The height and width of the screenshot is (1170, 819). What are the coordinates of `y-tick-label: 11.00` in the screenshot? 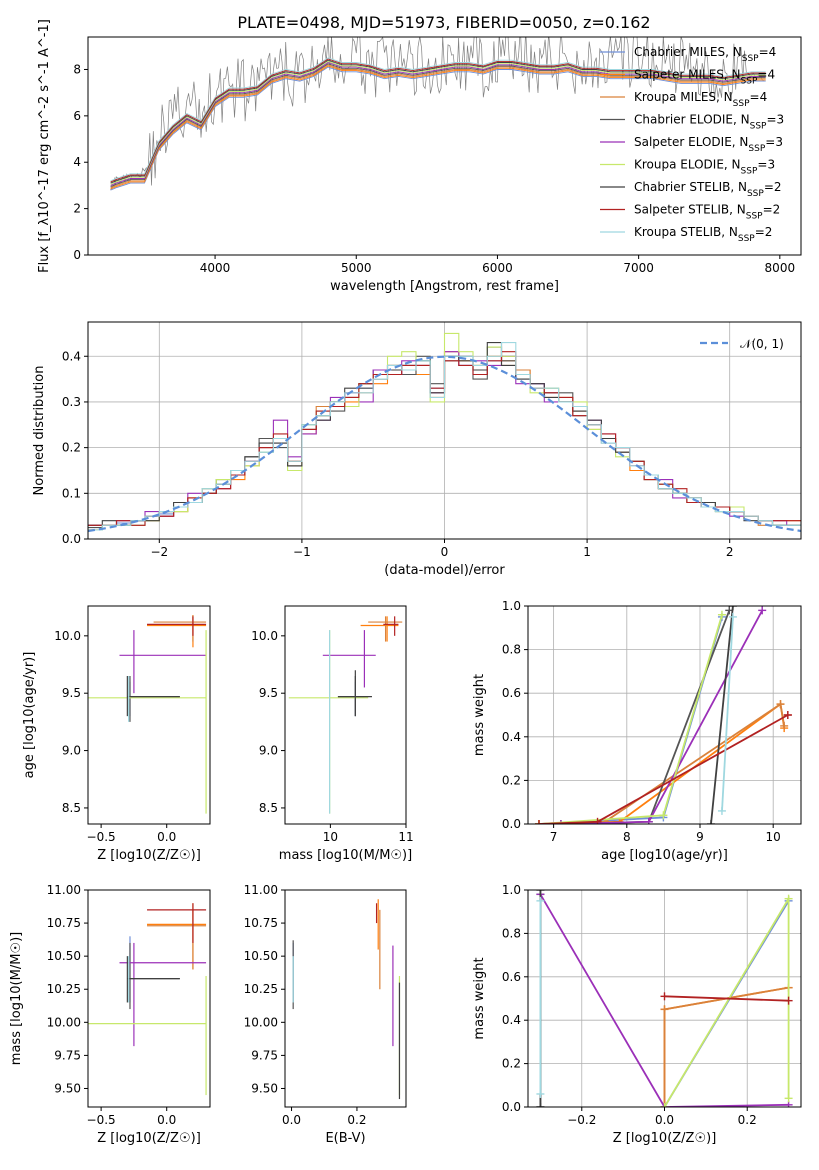 It's located at (261, 890).